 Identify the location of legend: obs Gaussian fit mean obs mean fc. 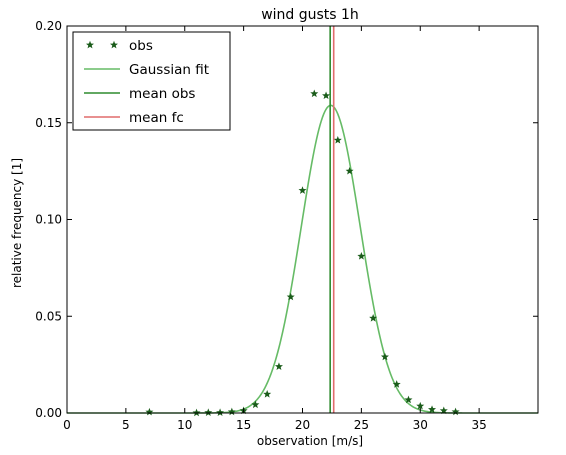
(151, 81).